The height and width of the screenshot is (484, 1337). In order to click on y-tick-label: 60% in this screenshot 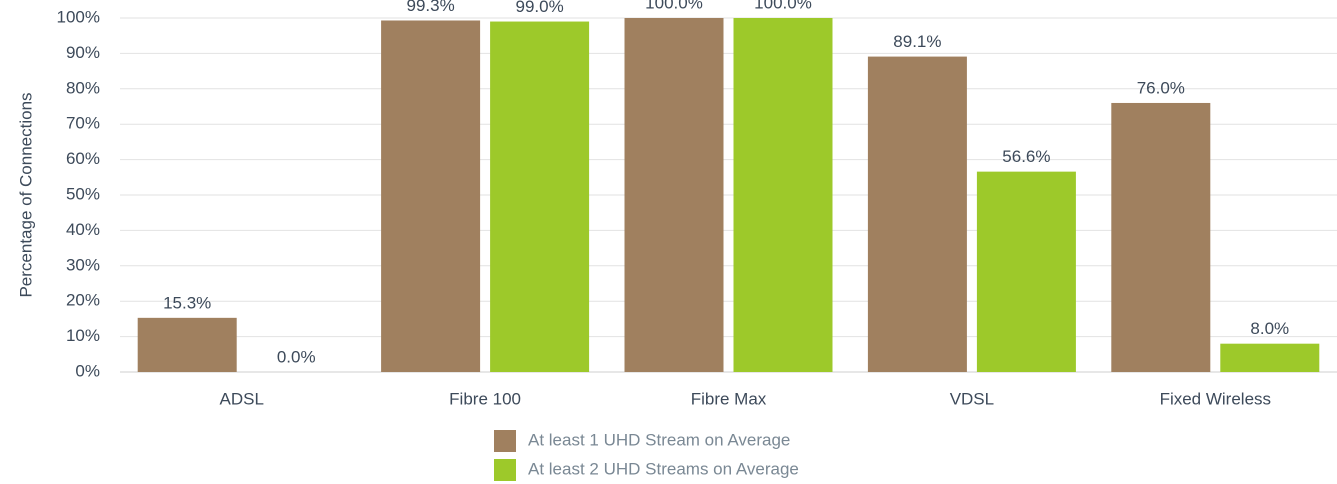, I will do `click(83, 158)`.